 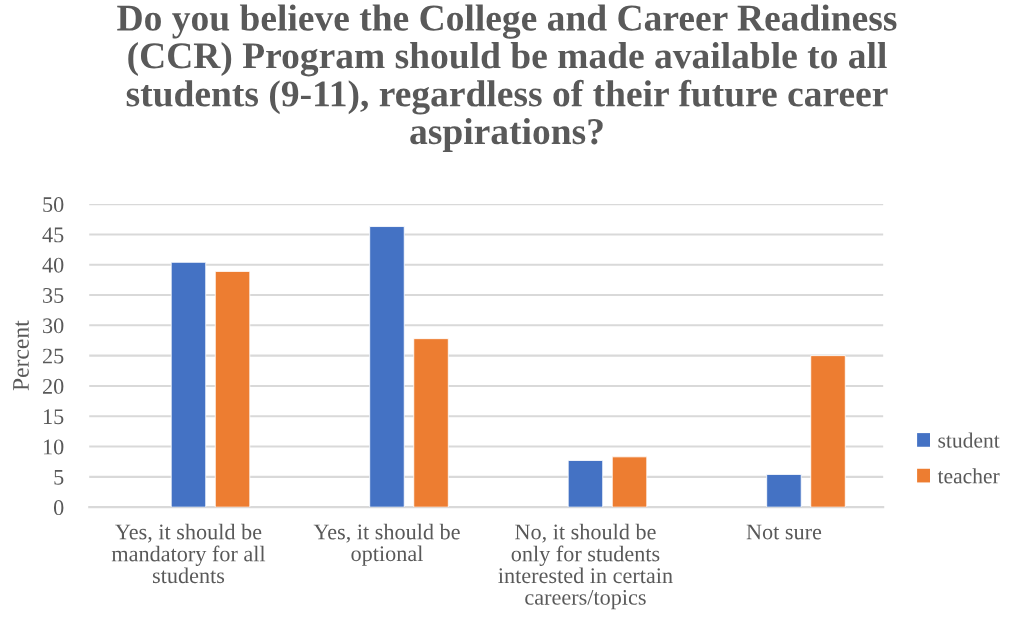 What do you see at coordinates (188, 553) in the screenshot?
I see `x-tick-label: Yes, it should be mandatory for all students` at bounding box center [188, 553].